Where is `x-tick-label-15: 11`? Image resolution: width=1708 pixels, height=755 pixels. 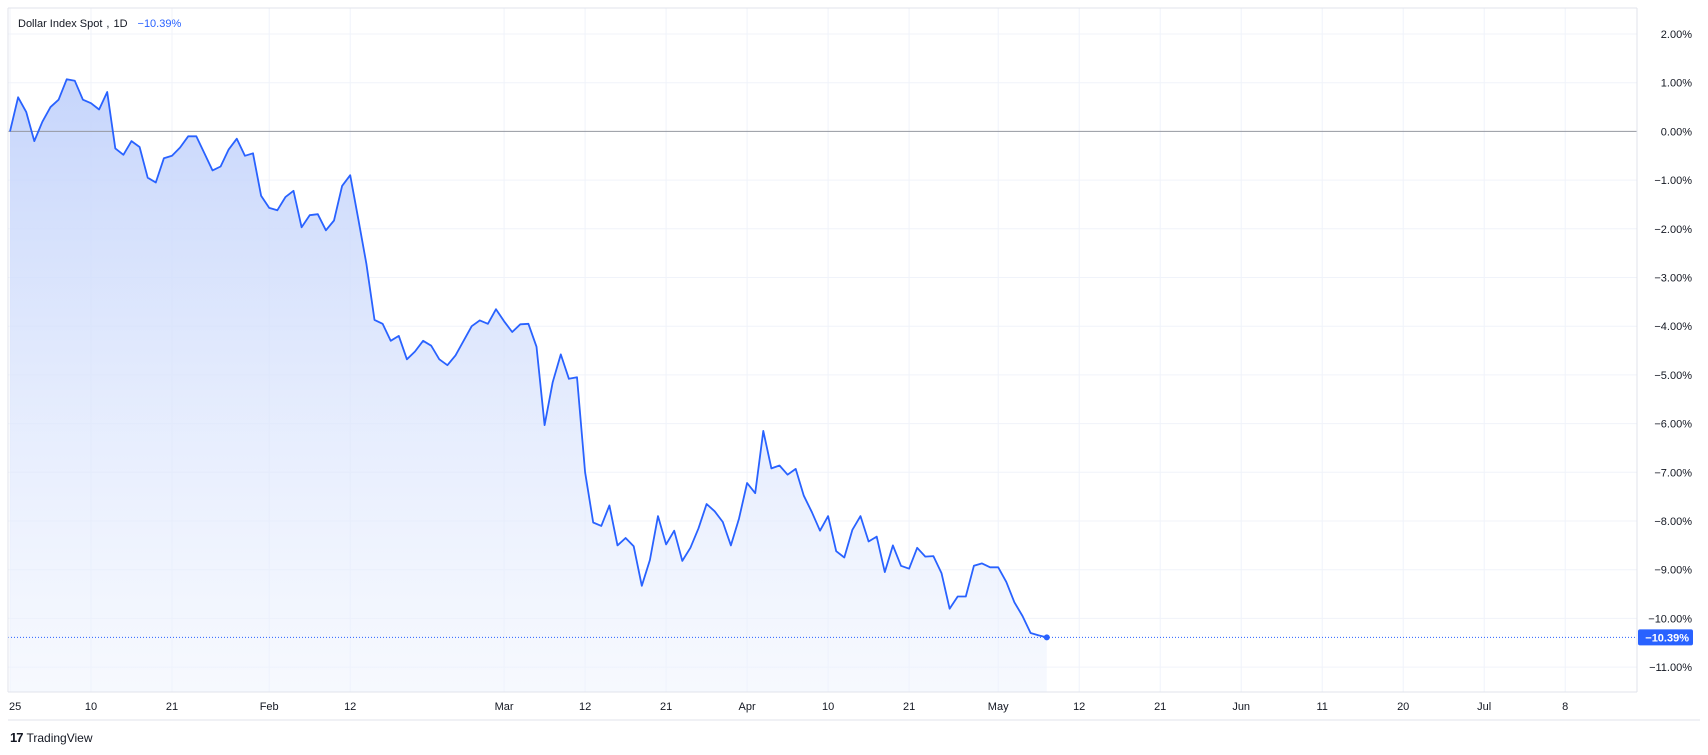 x-tick-label-15: 11 is located at coordinates (1321, 707).